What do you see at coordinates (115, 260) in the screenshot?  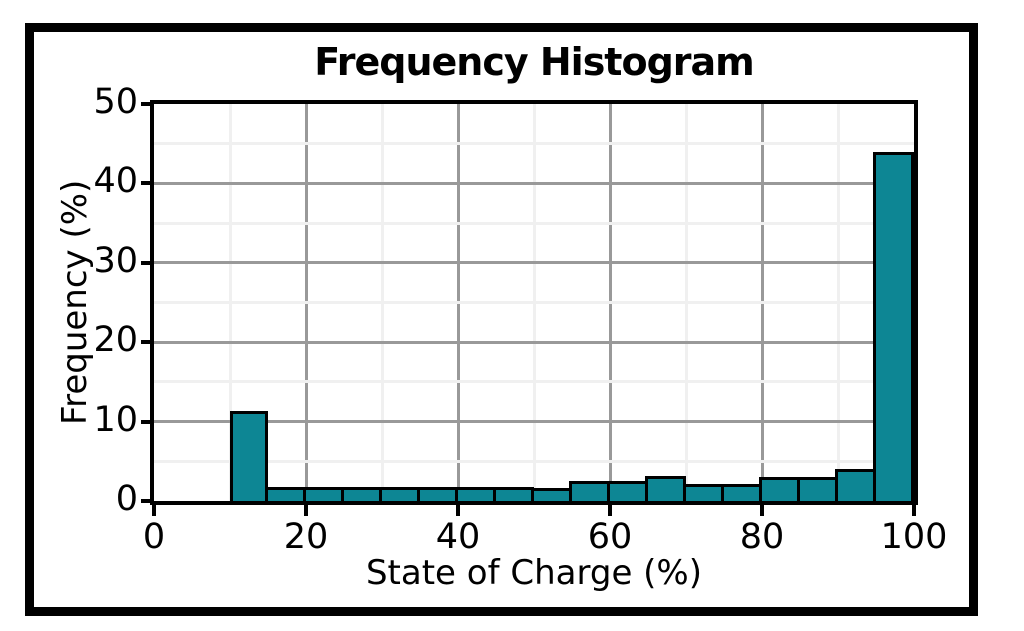 I see `y-tick-label: 30` at bounding box center [115, 260].